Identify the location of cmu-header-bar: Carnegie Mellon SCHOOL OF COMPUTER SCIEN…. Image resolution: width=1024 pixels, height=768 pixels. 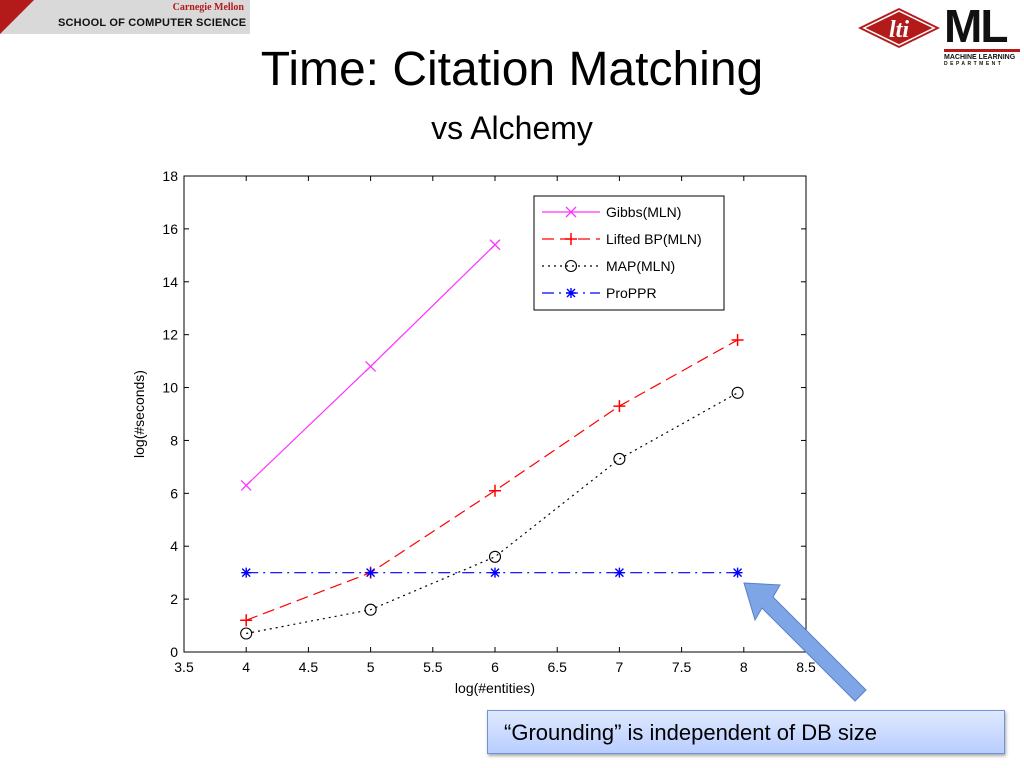
(125, 17).